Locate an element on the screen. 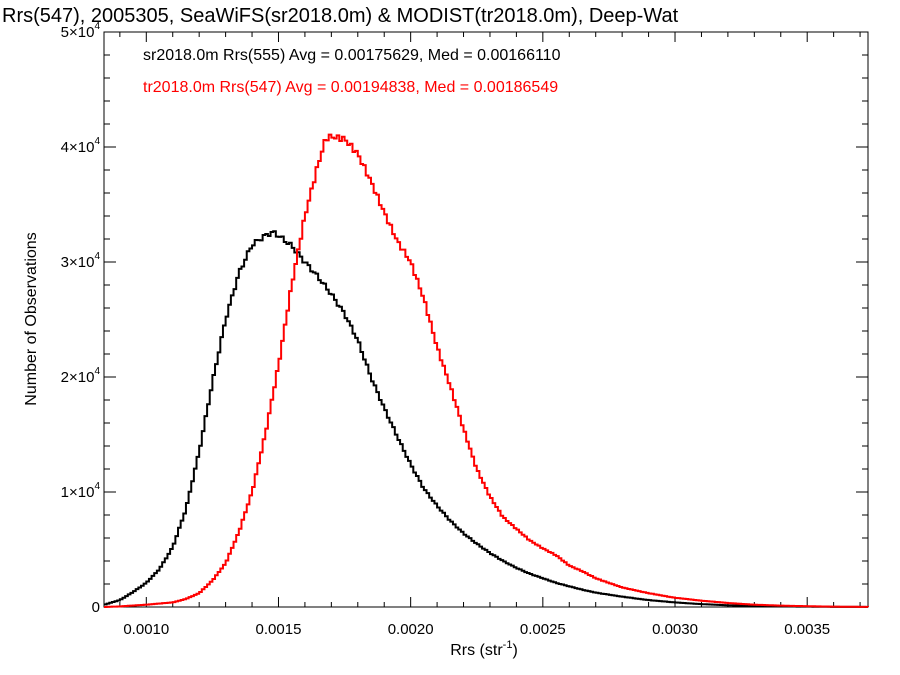 The width and height of the screenshot is (900, 675). y-tick-label: 3×10⁴ is located at coordinates (81, 261).